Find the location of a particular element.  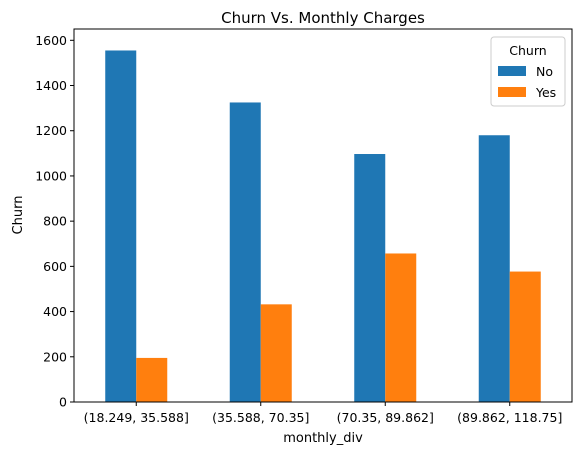

y-tick-label: 200 is located at coordinates (55, 356).